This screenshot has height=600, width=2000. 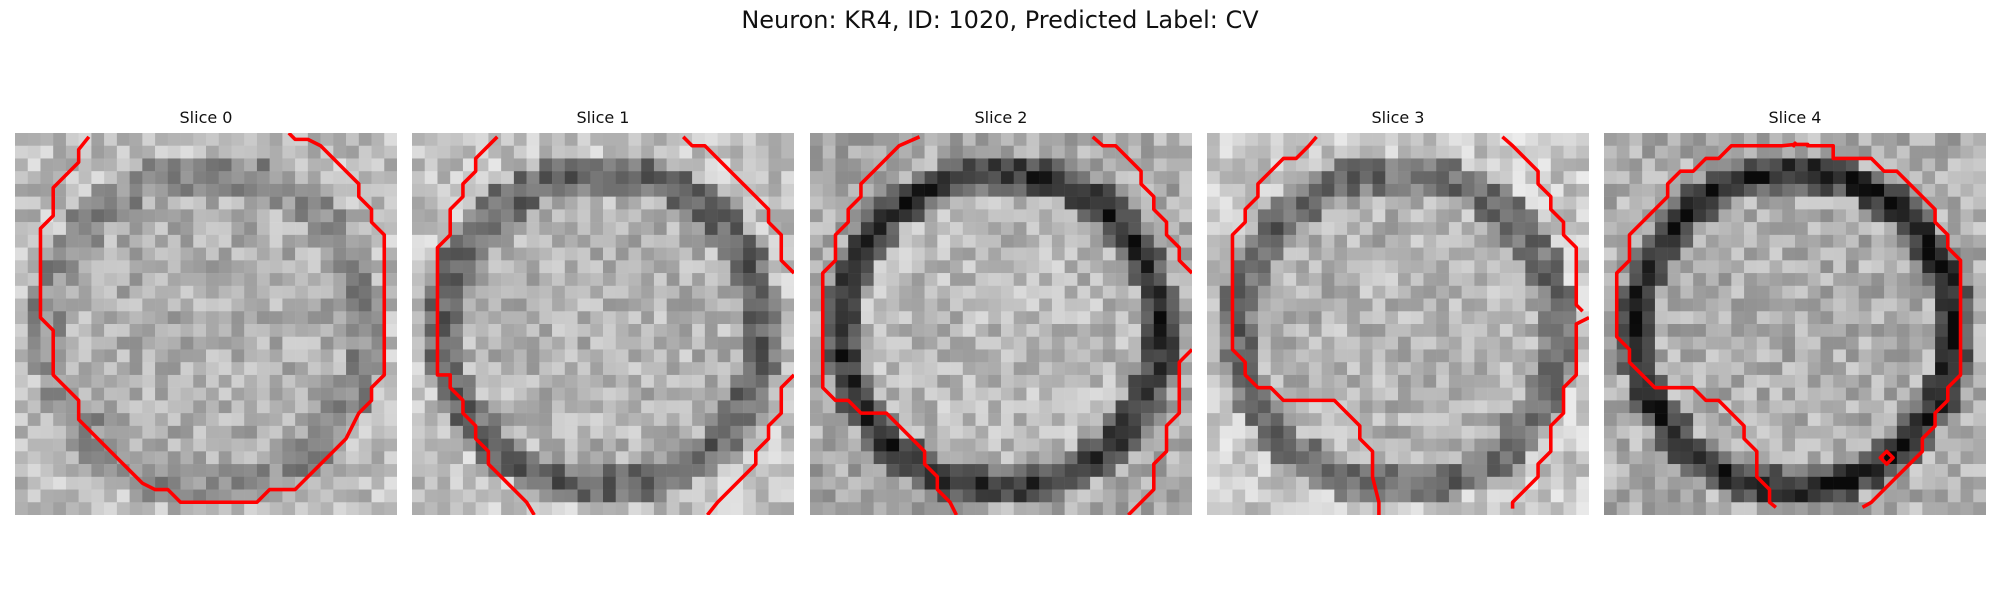 I want to click on slice-1-contour, so click(x=614, y=325).